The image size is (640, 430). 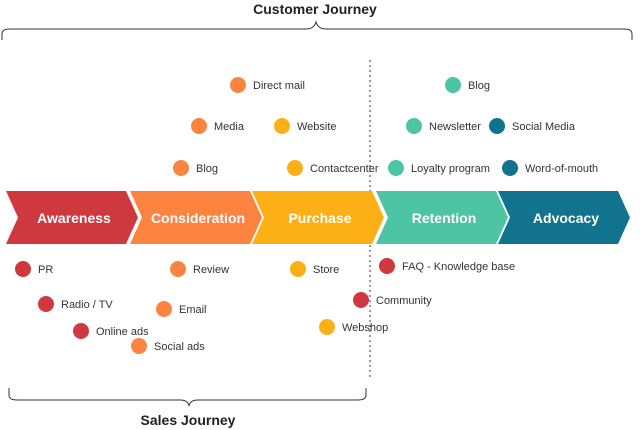 I want to click on touchpoint-label: Media, so click(x=229, y=127).